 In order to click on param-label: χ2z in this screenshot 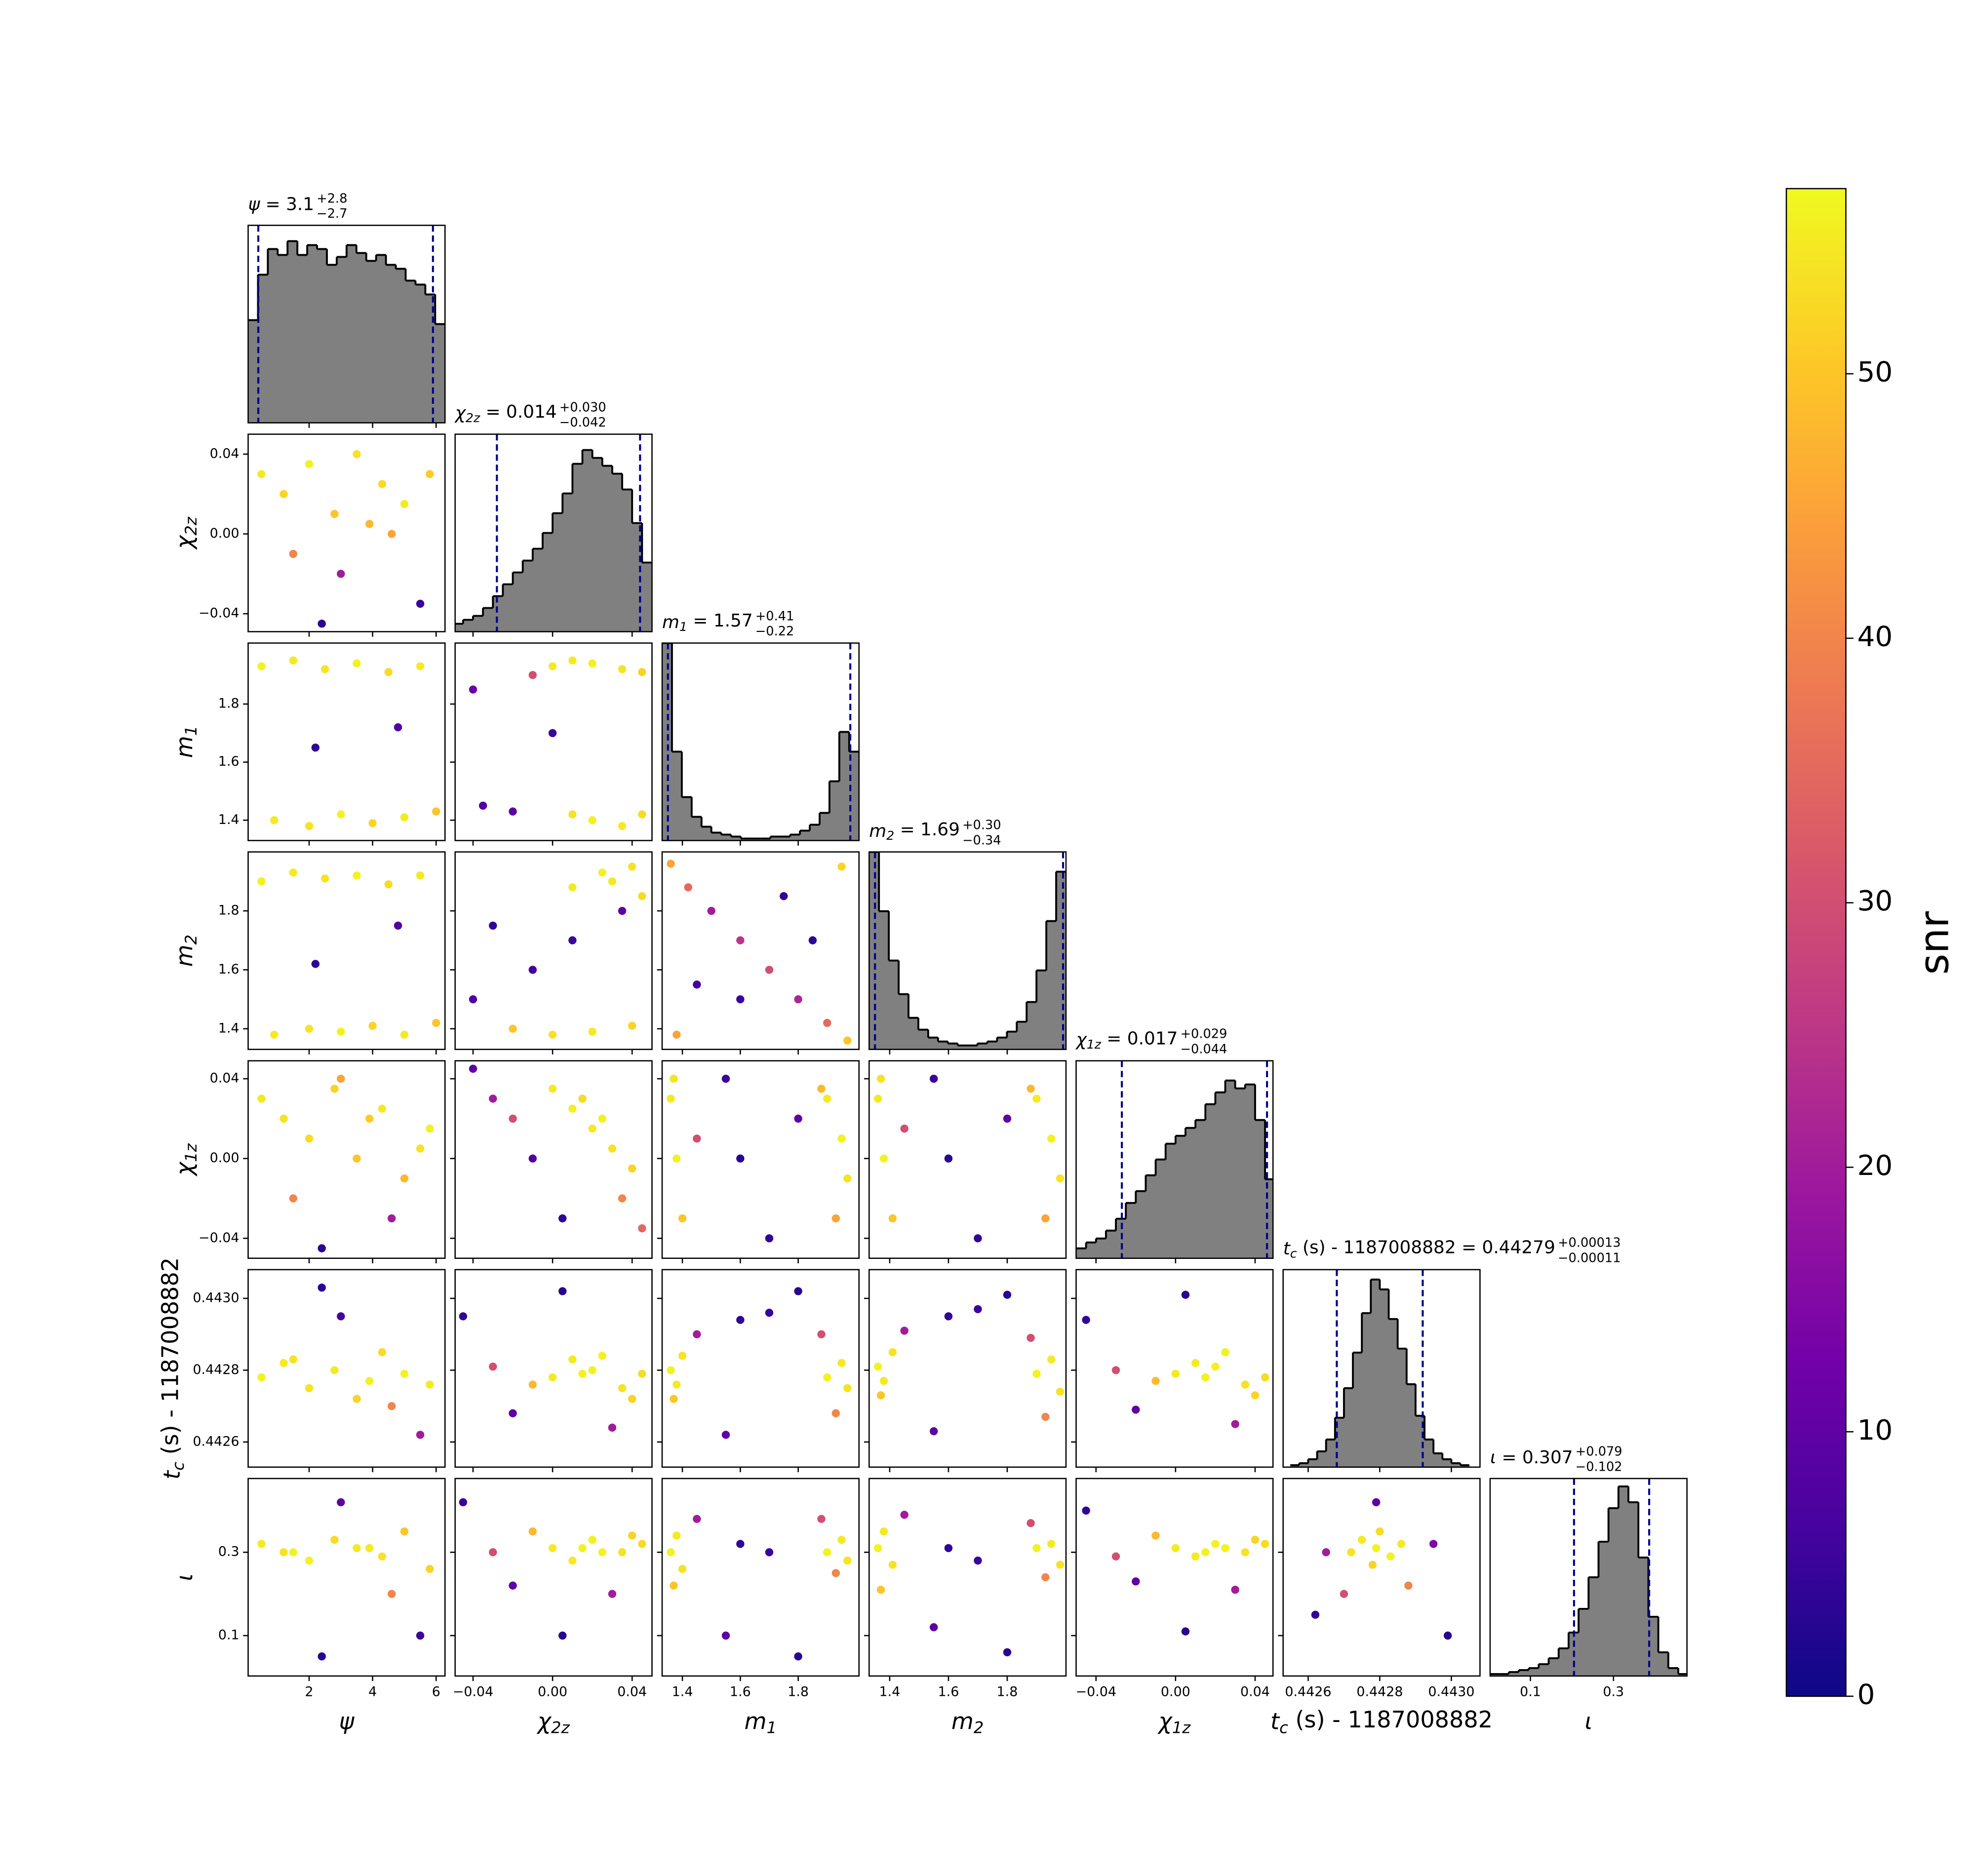, I will do `click(553, 1723)`.